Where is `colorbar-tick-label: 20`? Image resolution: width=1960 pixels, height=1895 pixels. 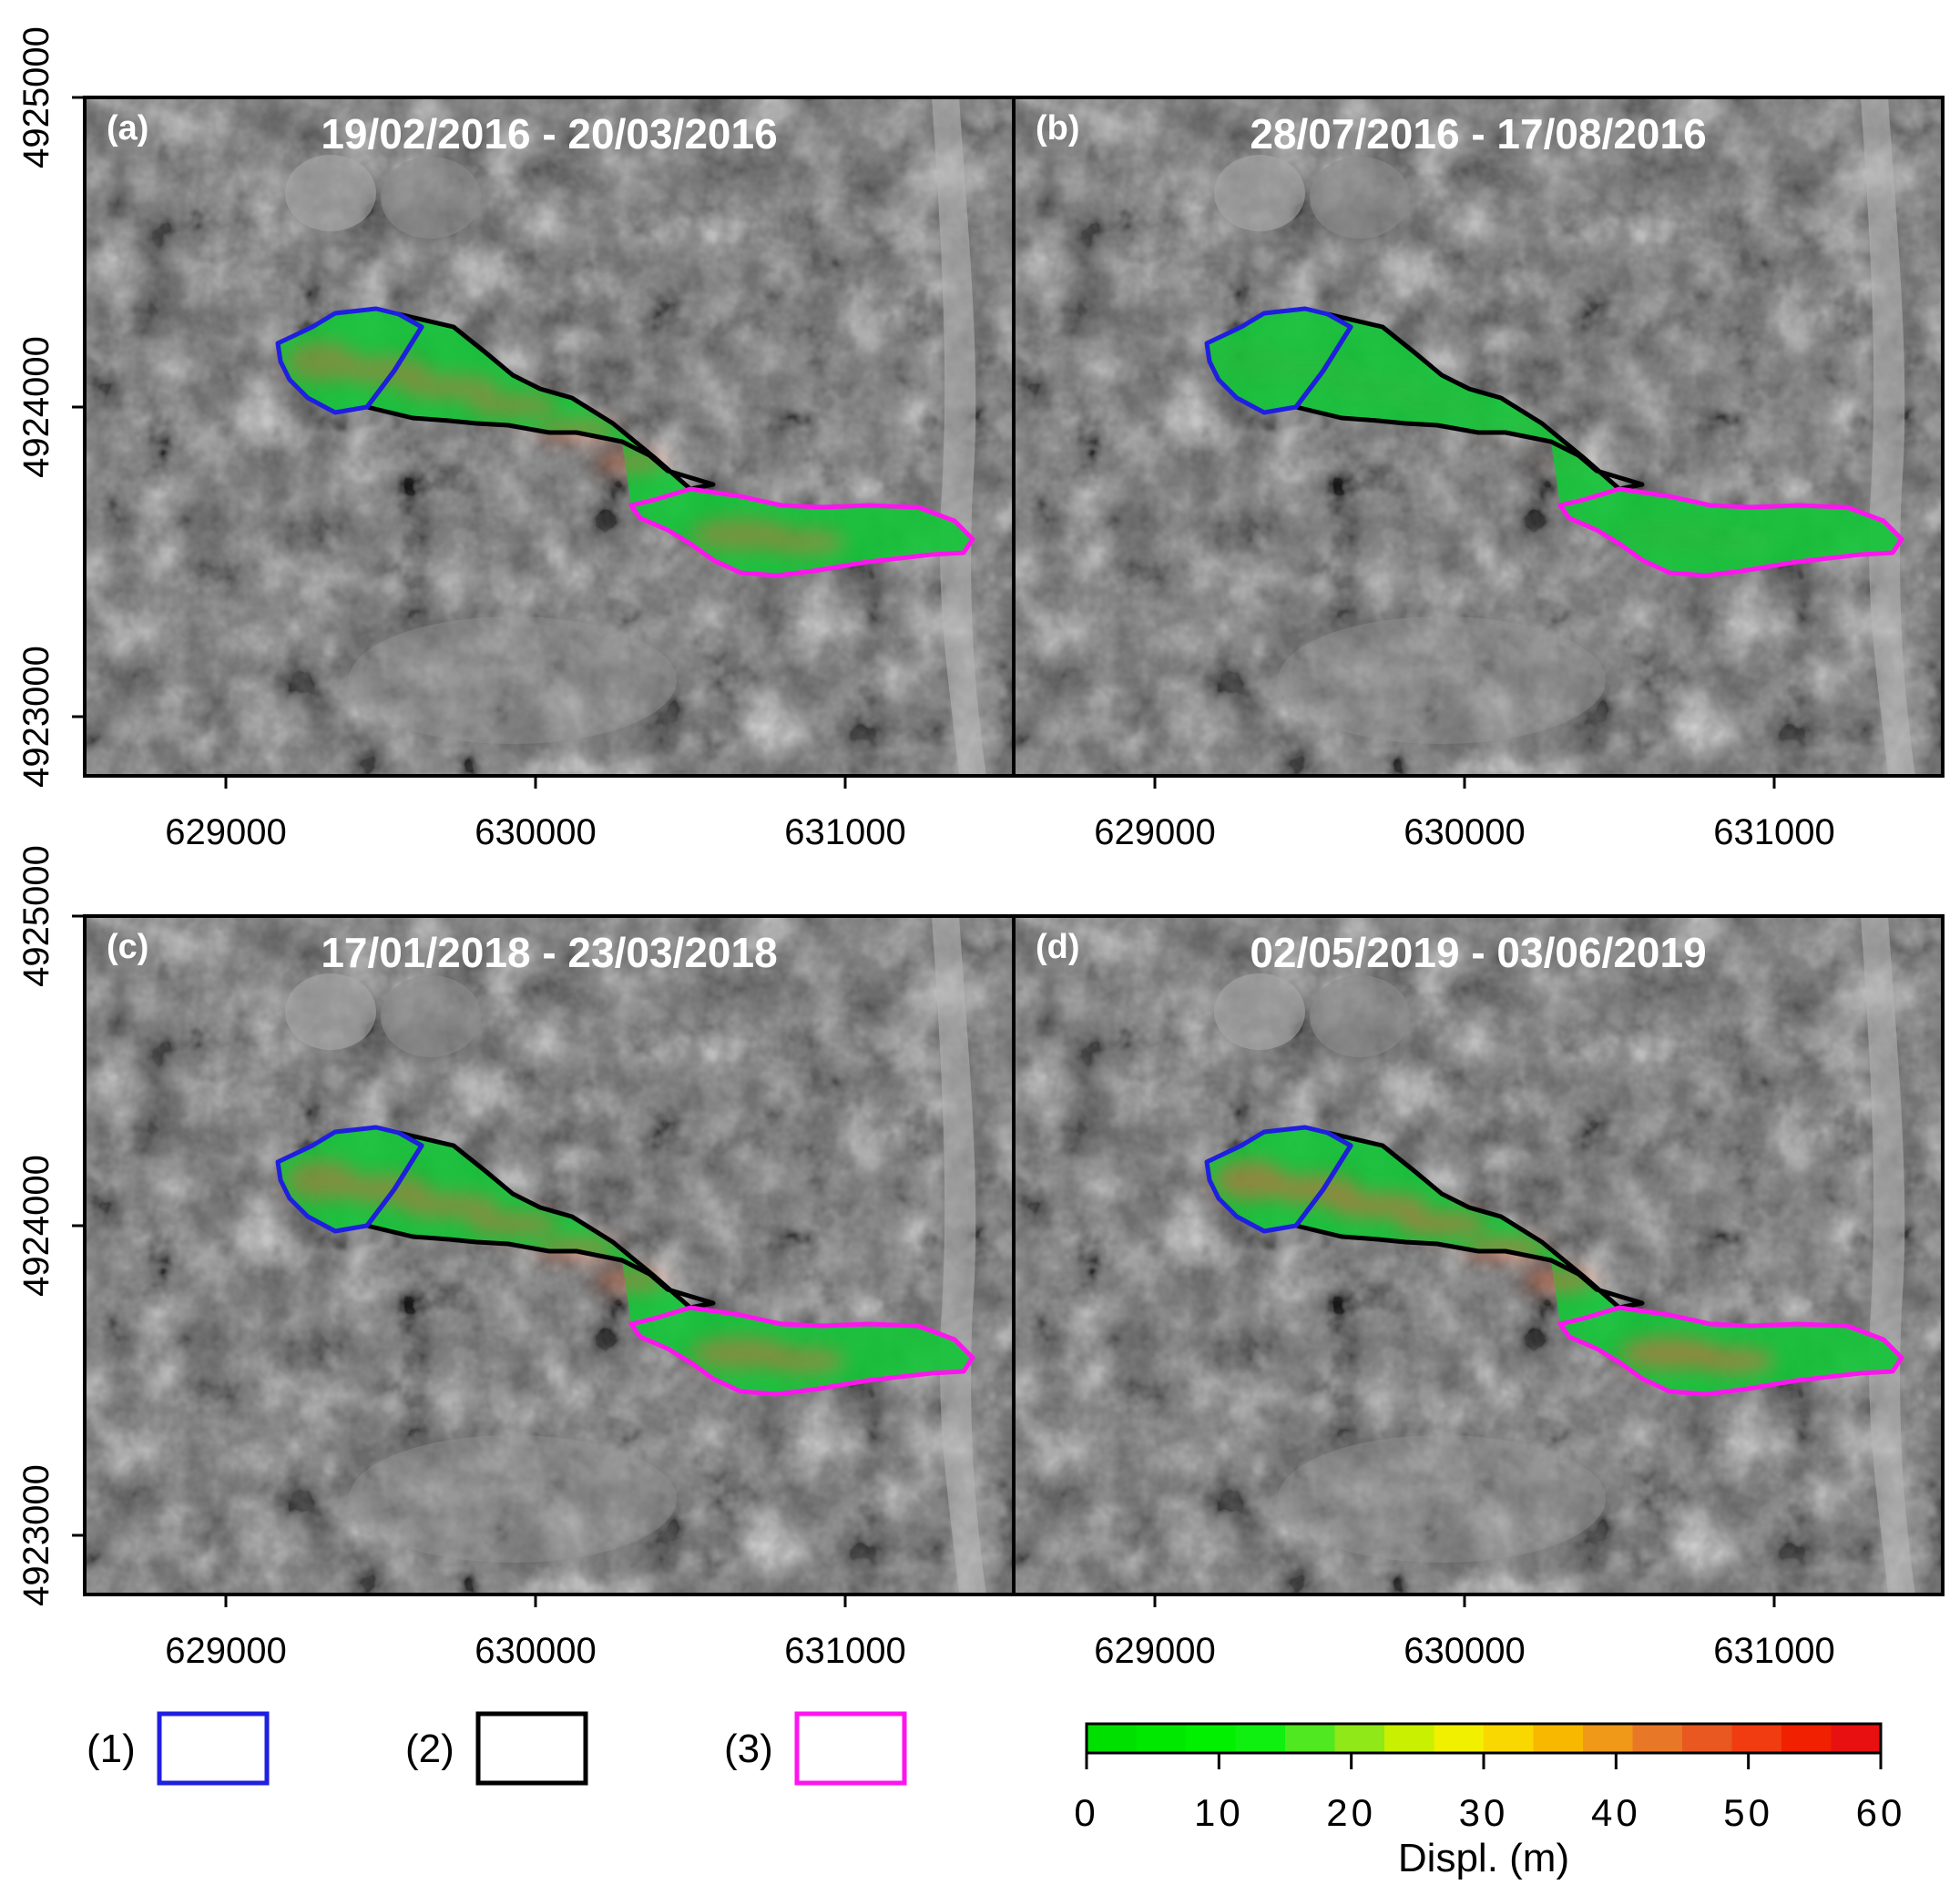 colorbar-tick-label: 20 is located at coordinates (1351, 1812).